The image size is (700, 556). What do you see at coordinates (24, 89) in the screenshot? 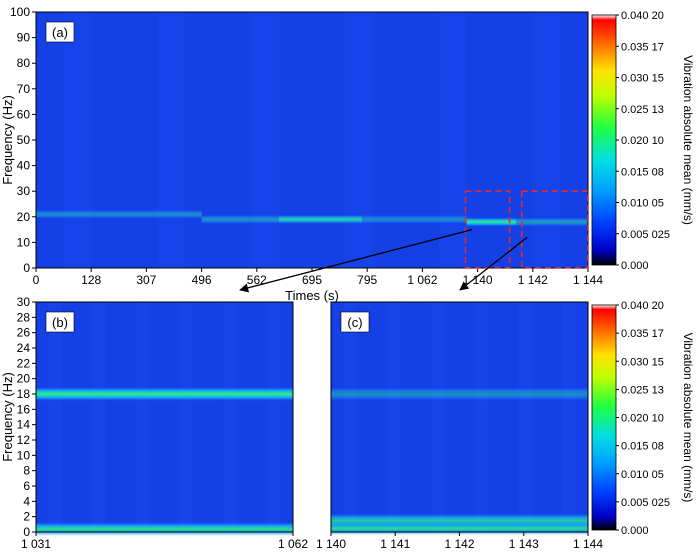
I see `y-tick-label: 70` at bounding box center [24, 89].